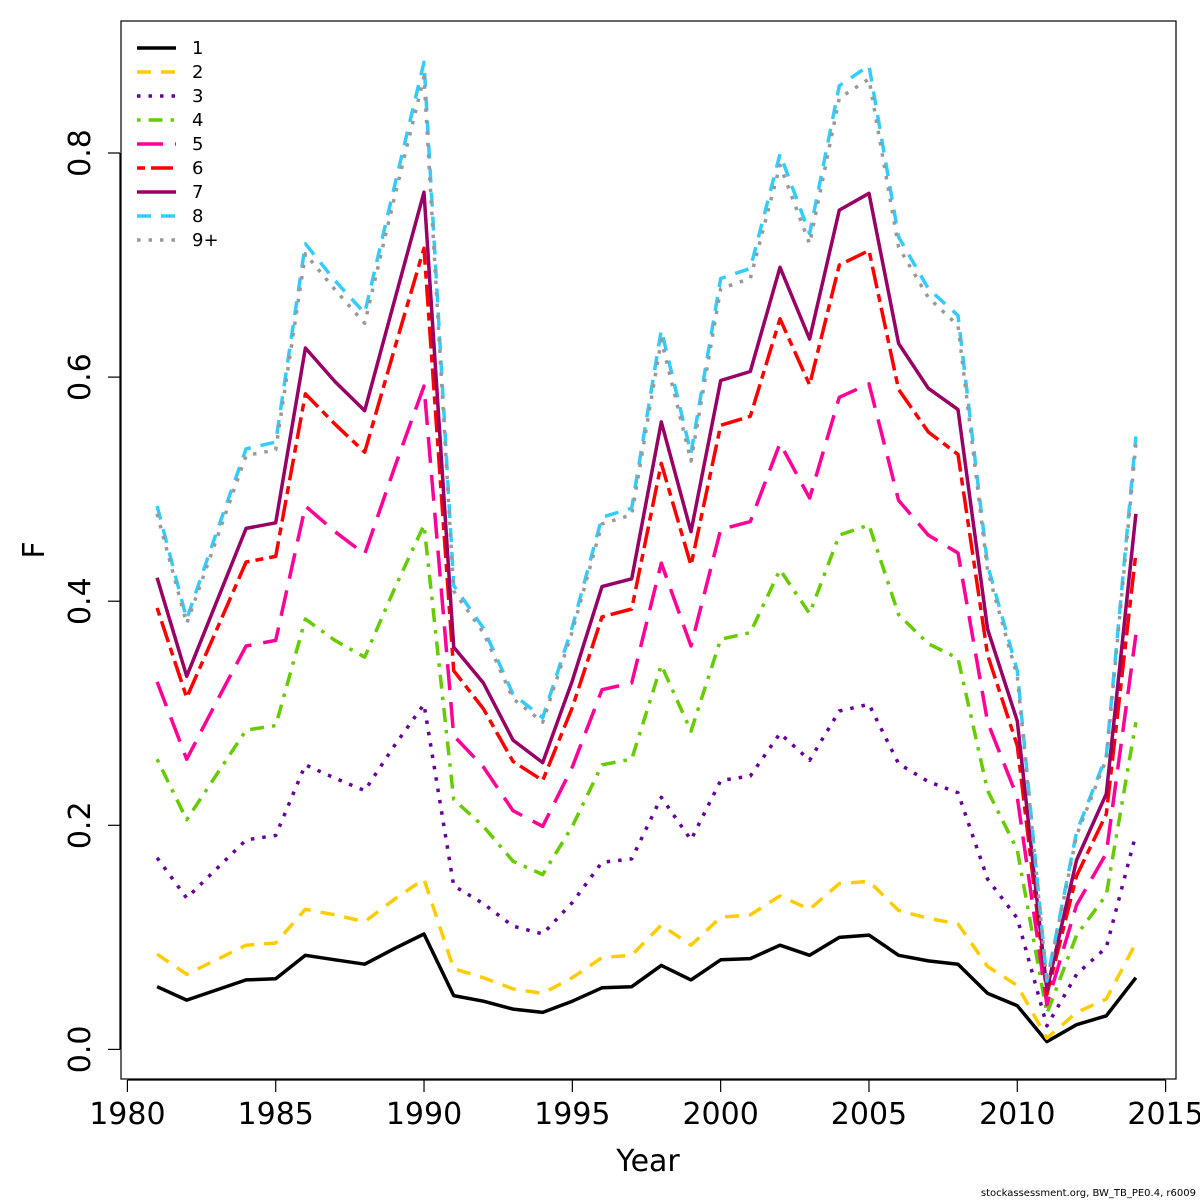  I want to click on x-tick-label: 2005, so click(869, 1114).